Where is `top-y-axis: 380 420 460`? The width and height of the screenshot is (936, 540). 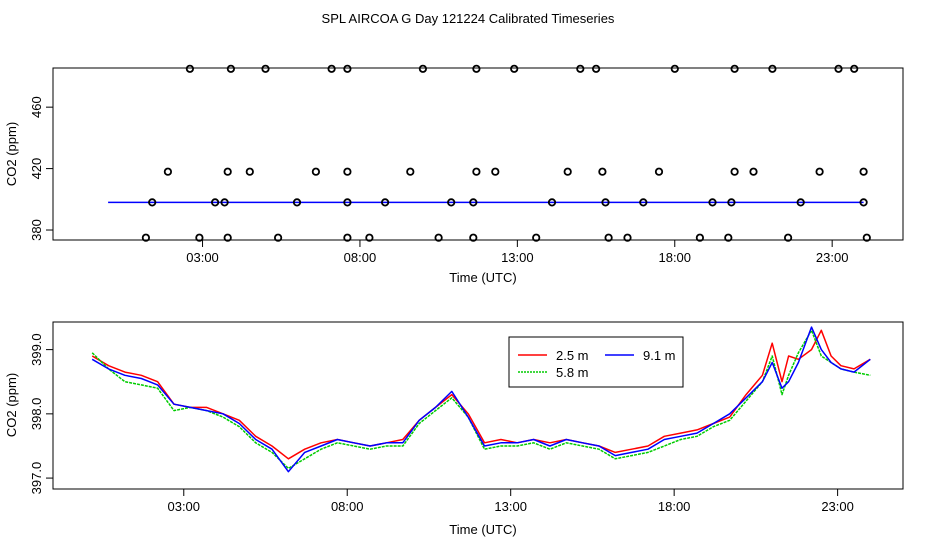
top-y-axis: 380 420 460 is located at coordinates (41, 168).